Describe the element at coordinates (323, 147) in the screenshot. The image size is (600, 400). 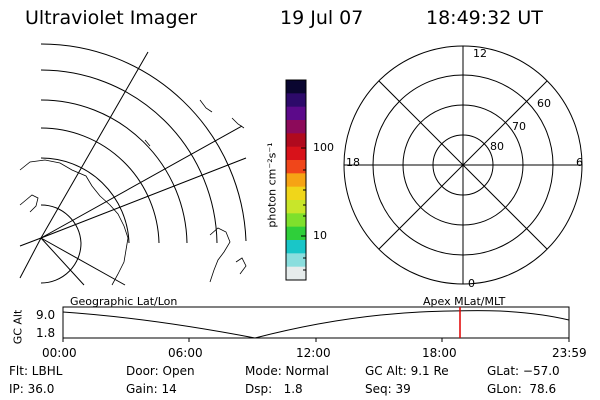
I see `colorbar-tick-100: 100` at that location.